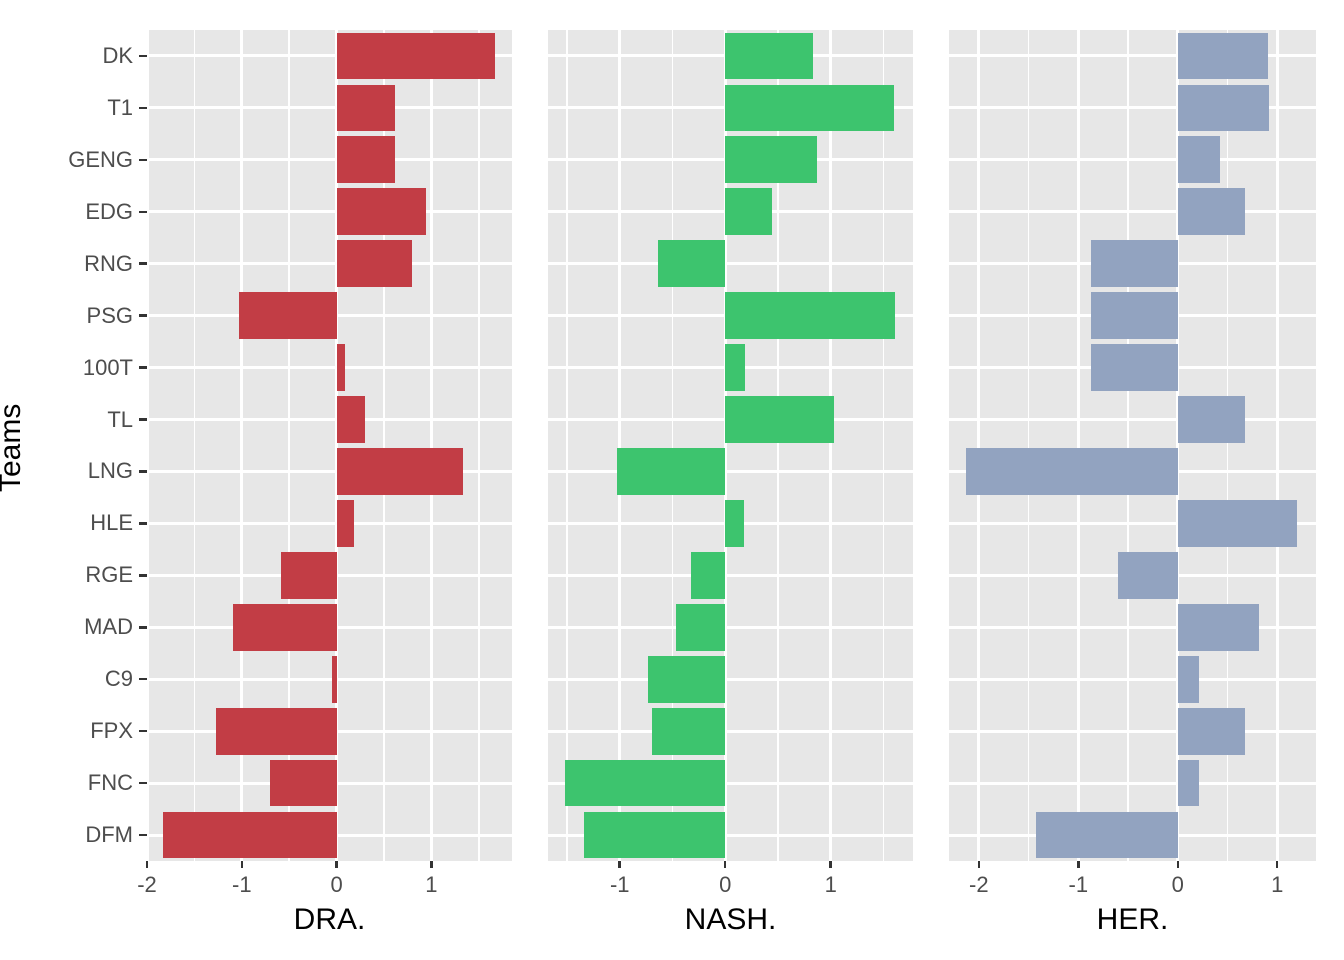  Describe the element at coordinates (109, 211) in the screenshot. I see `y-tick-label-edg: EDG` at that location.